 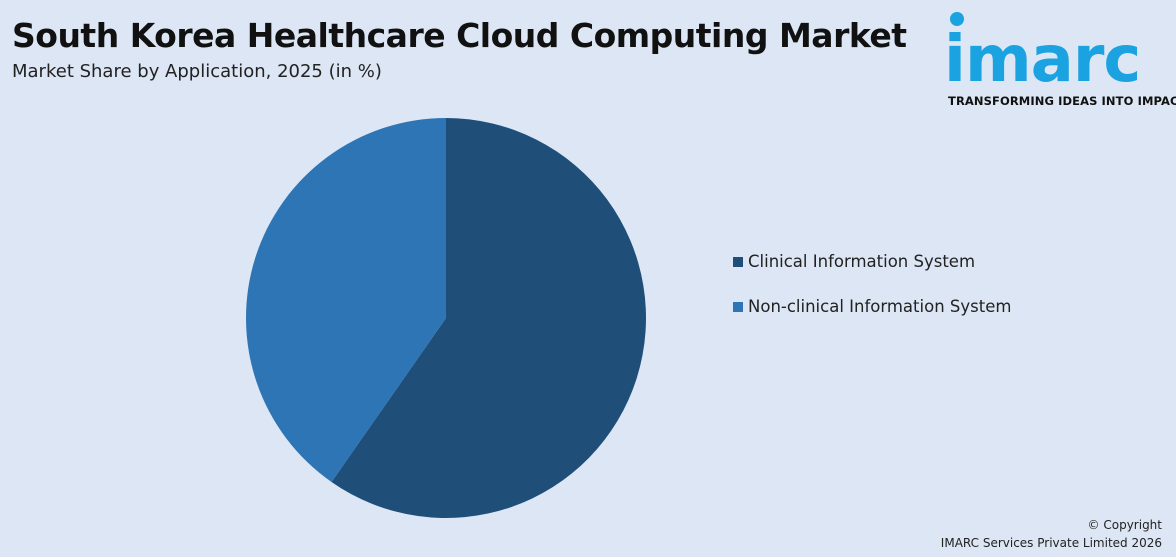 I want to click on legend-item-clinical: Clinical Information System, so click(x=872, y=261).